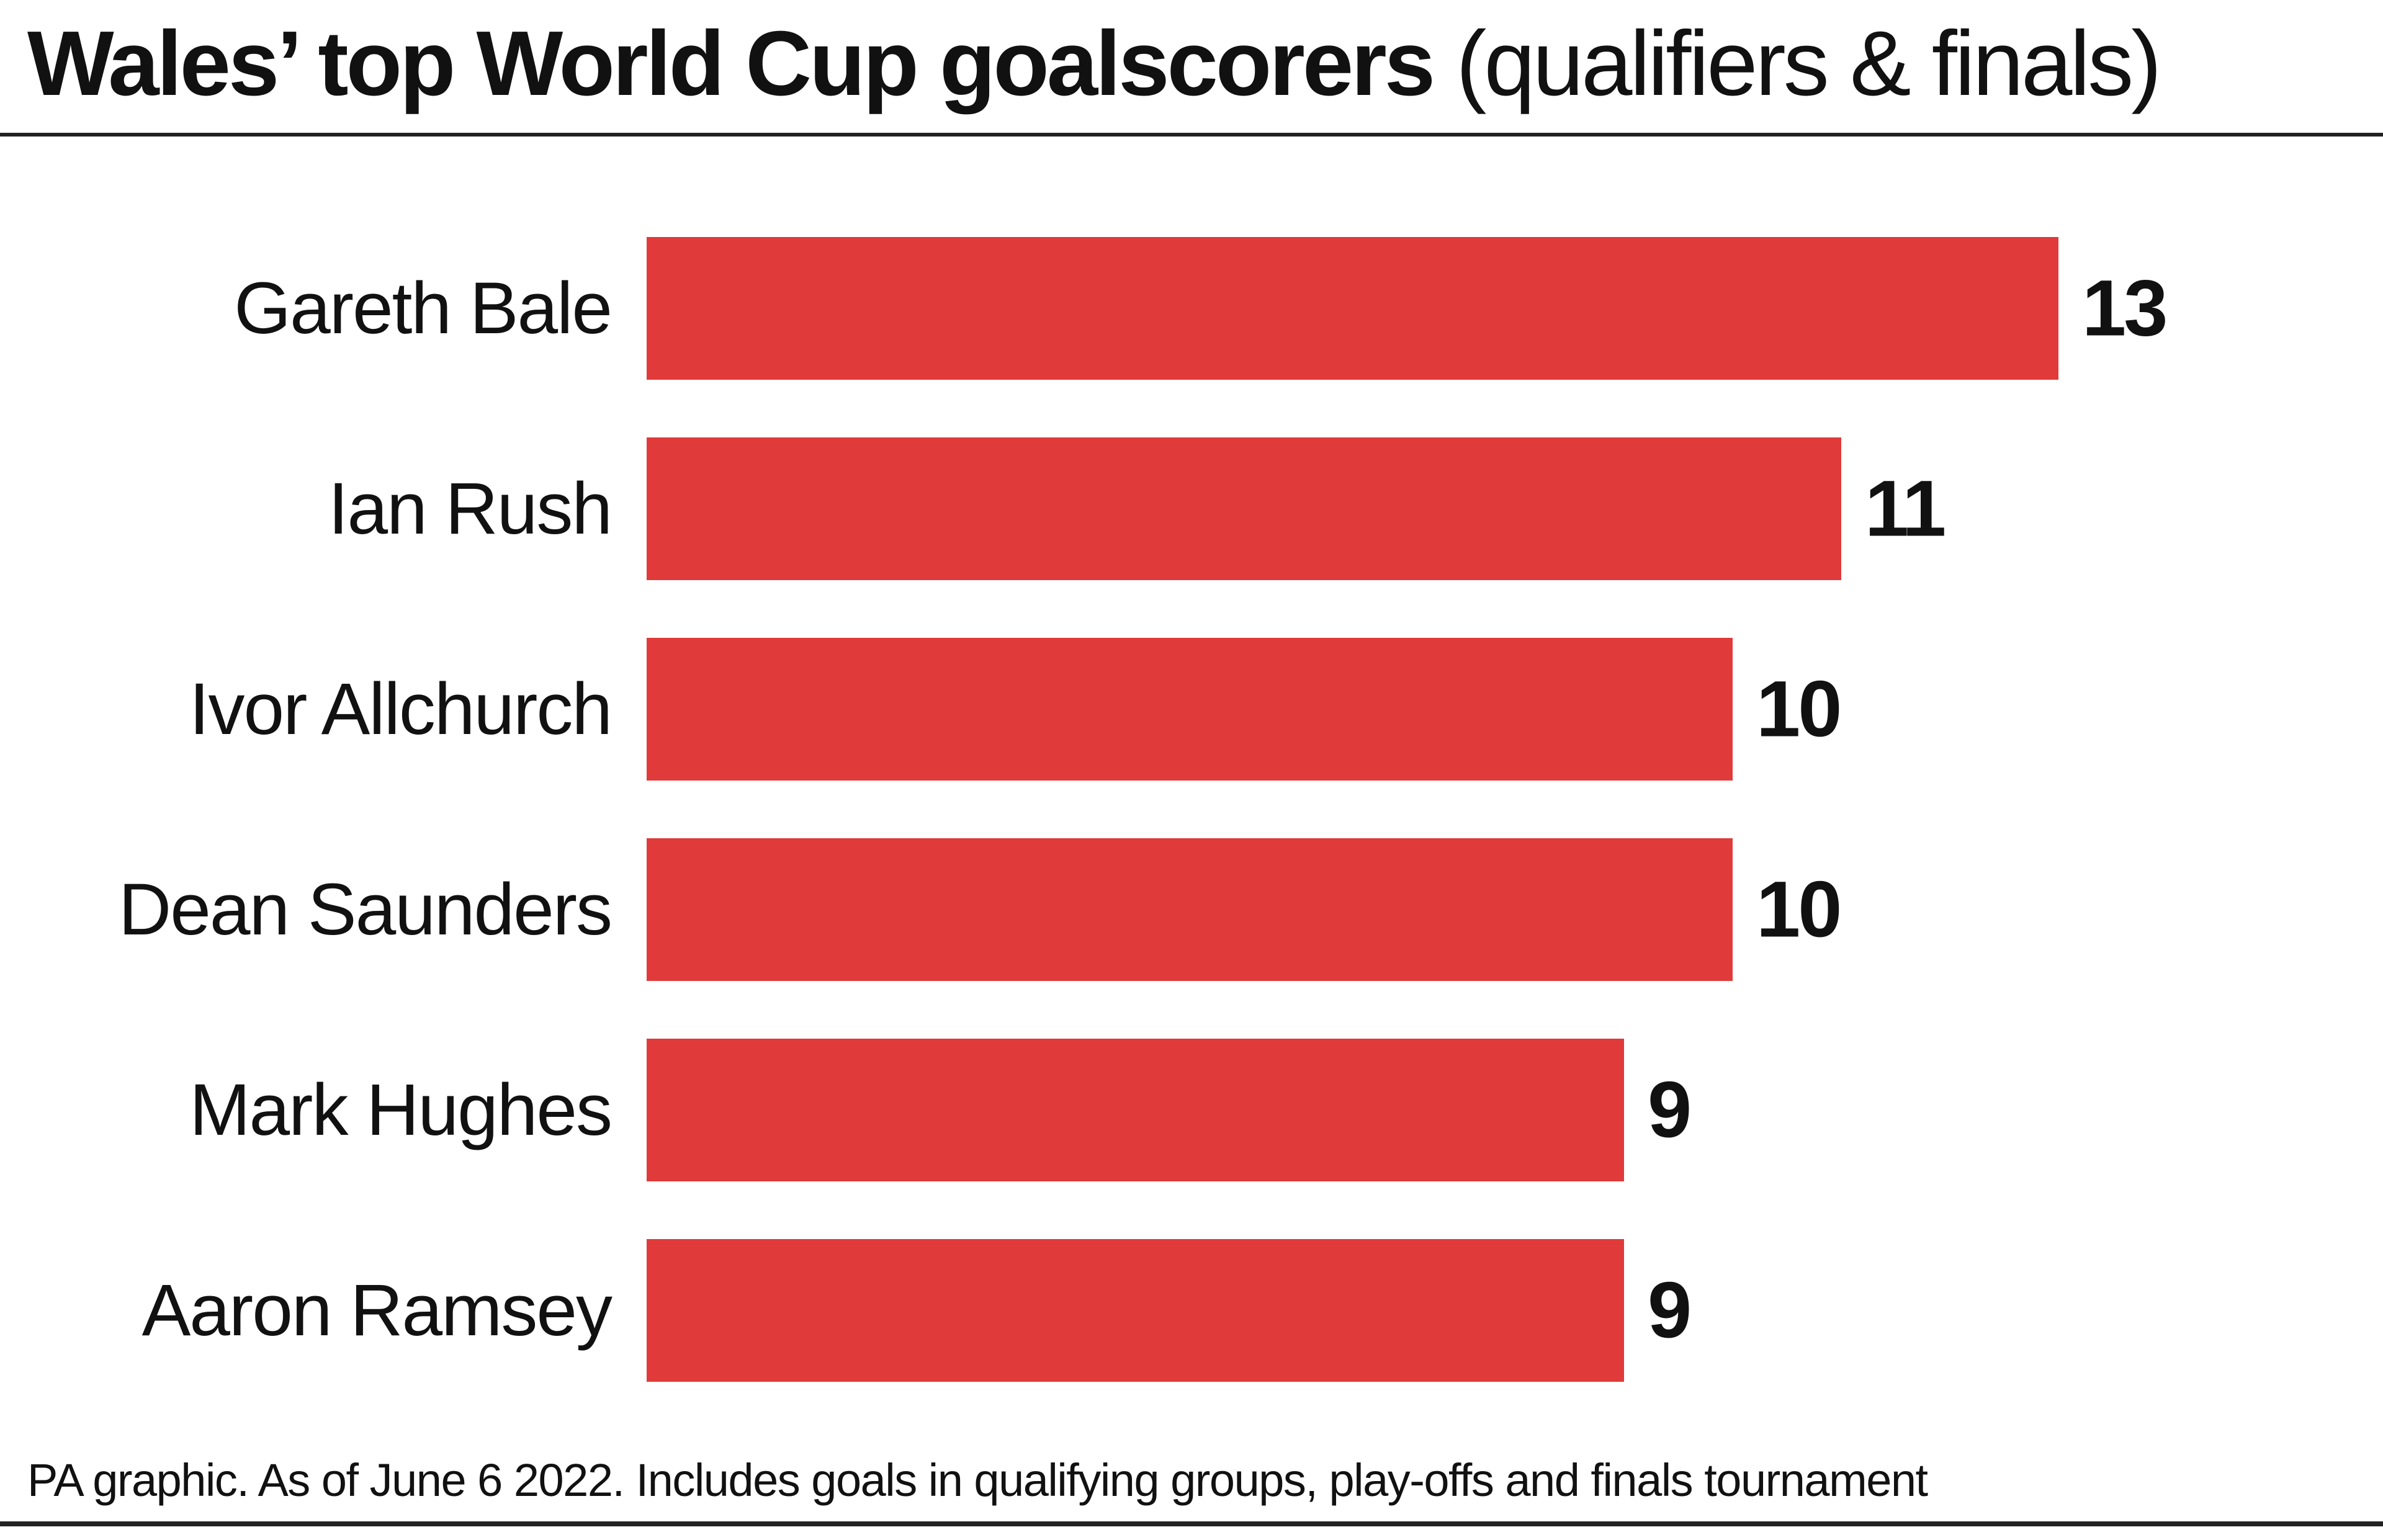  Describe the element at coordinates (365, 910) in the screenshot. I see `category-label: Dean Saunders` at that location.